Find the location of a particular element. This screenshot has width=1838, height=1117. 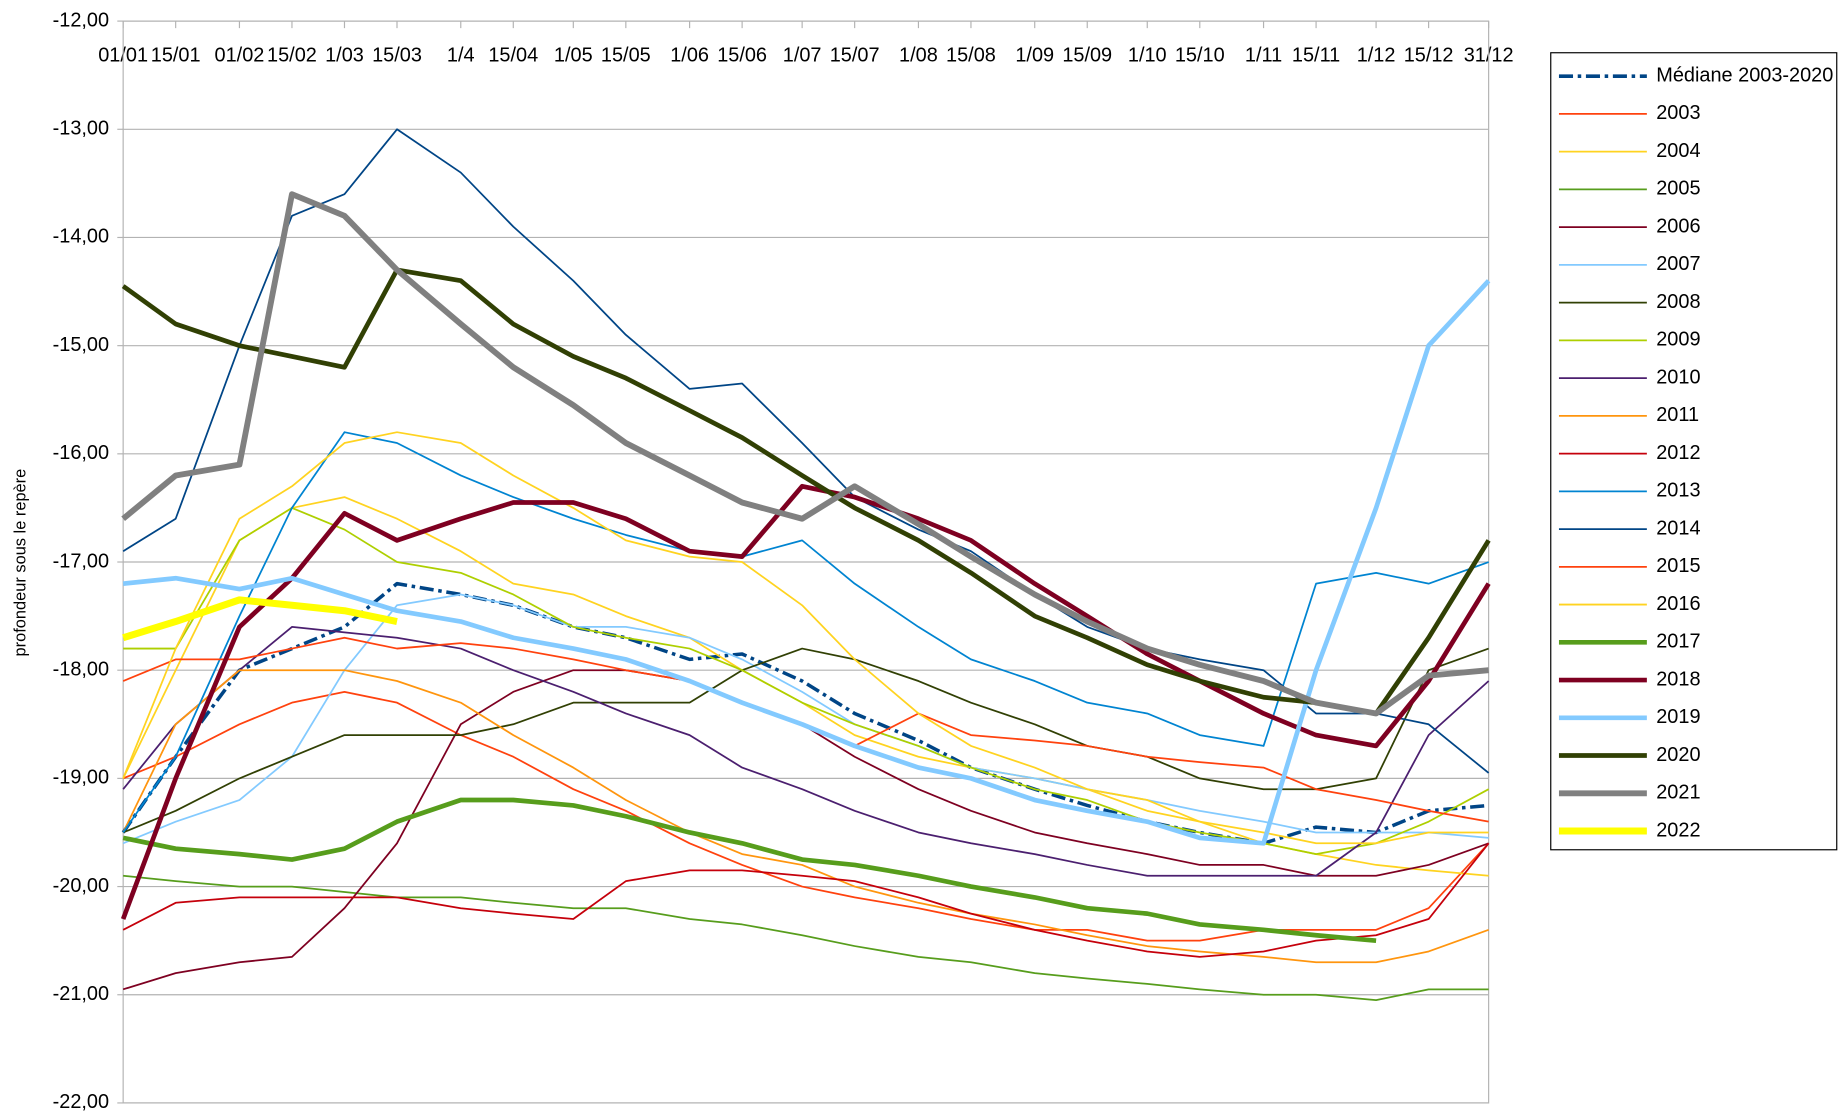

legend-label: 2009 is located at coordinates (1678, 340).